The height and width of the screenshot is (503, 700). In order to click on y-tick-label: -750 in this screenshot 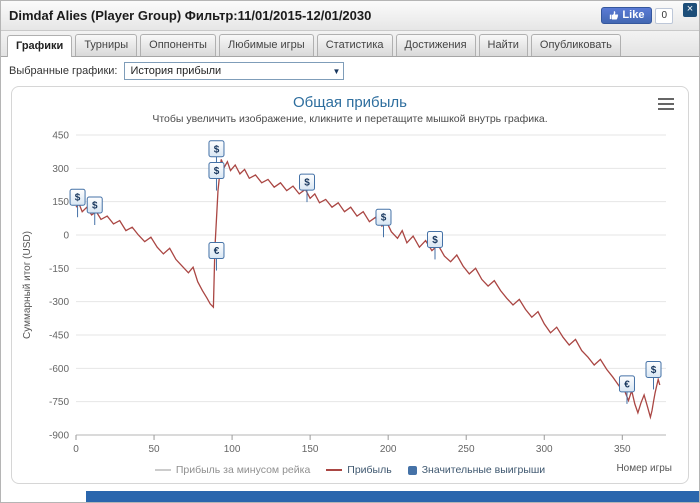, I will do `click(59, 402)`.